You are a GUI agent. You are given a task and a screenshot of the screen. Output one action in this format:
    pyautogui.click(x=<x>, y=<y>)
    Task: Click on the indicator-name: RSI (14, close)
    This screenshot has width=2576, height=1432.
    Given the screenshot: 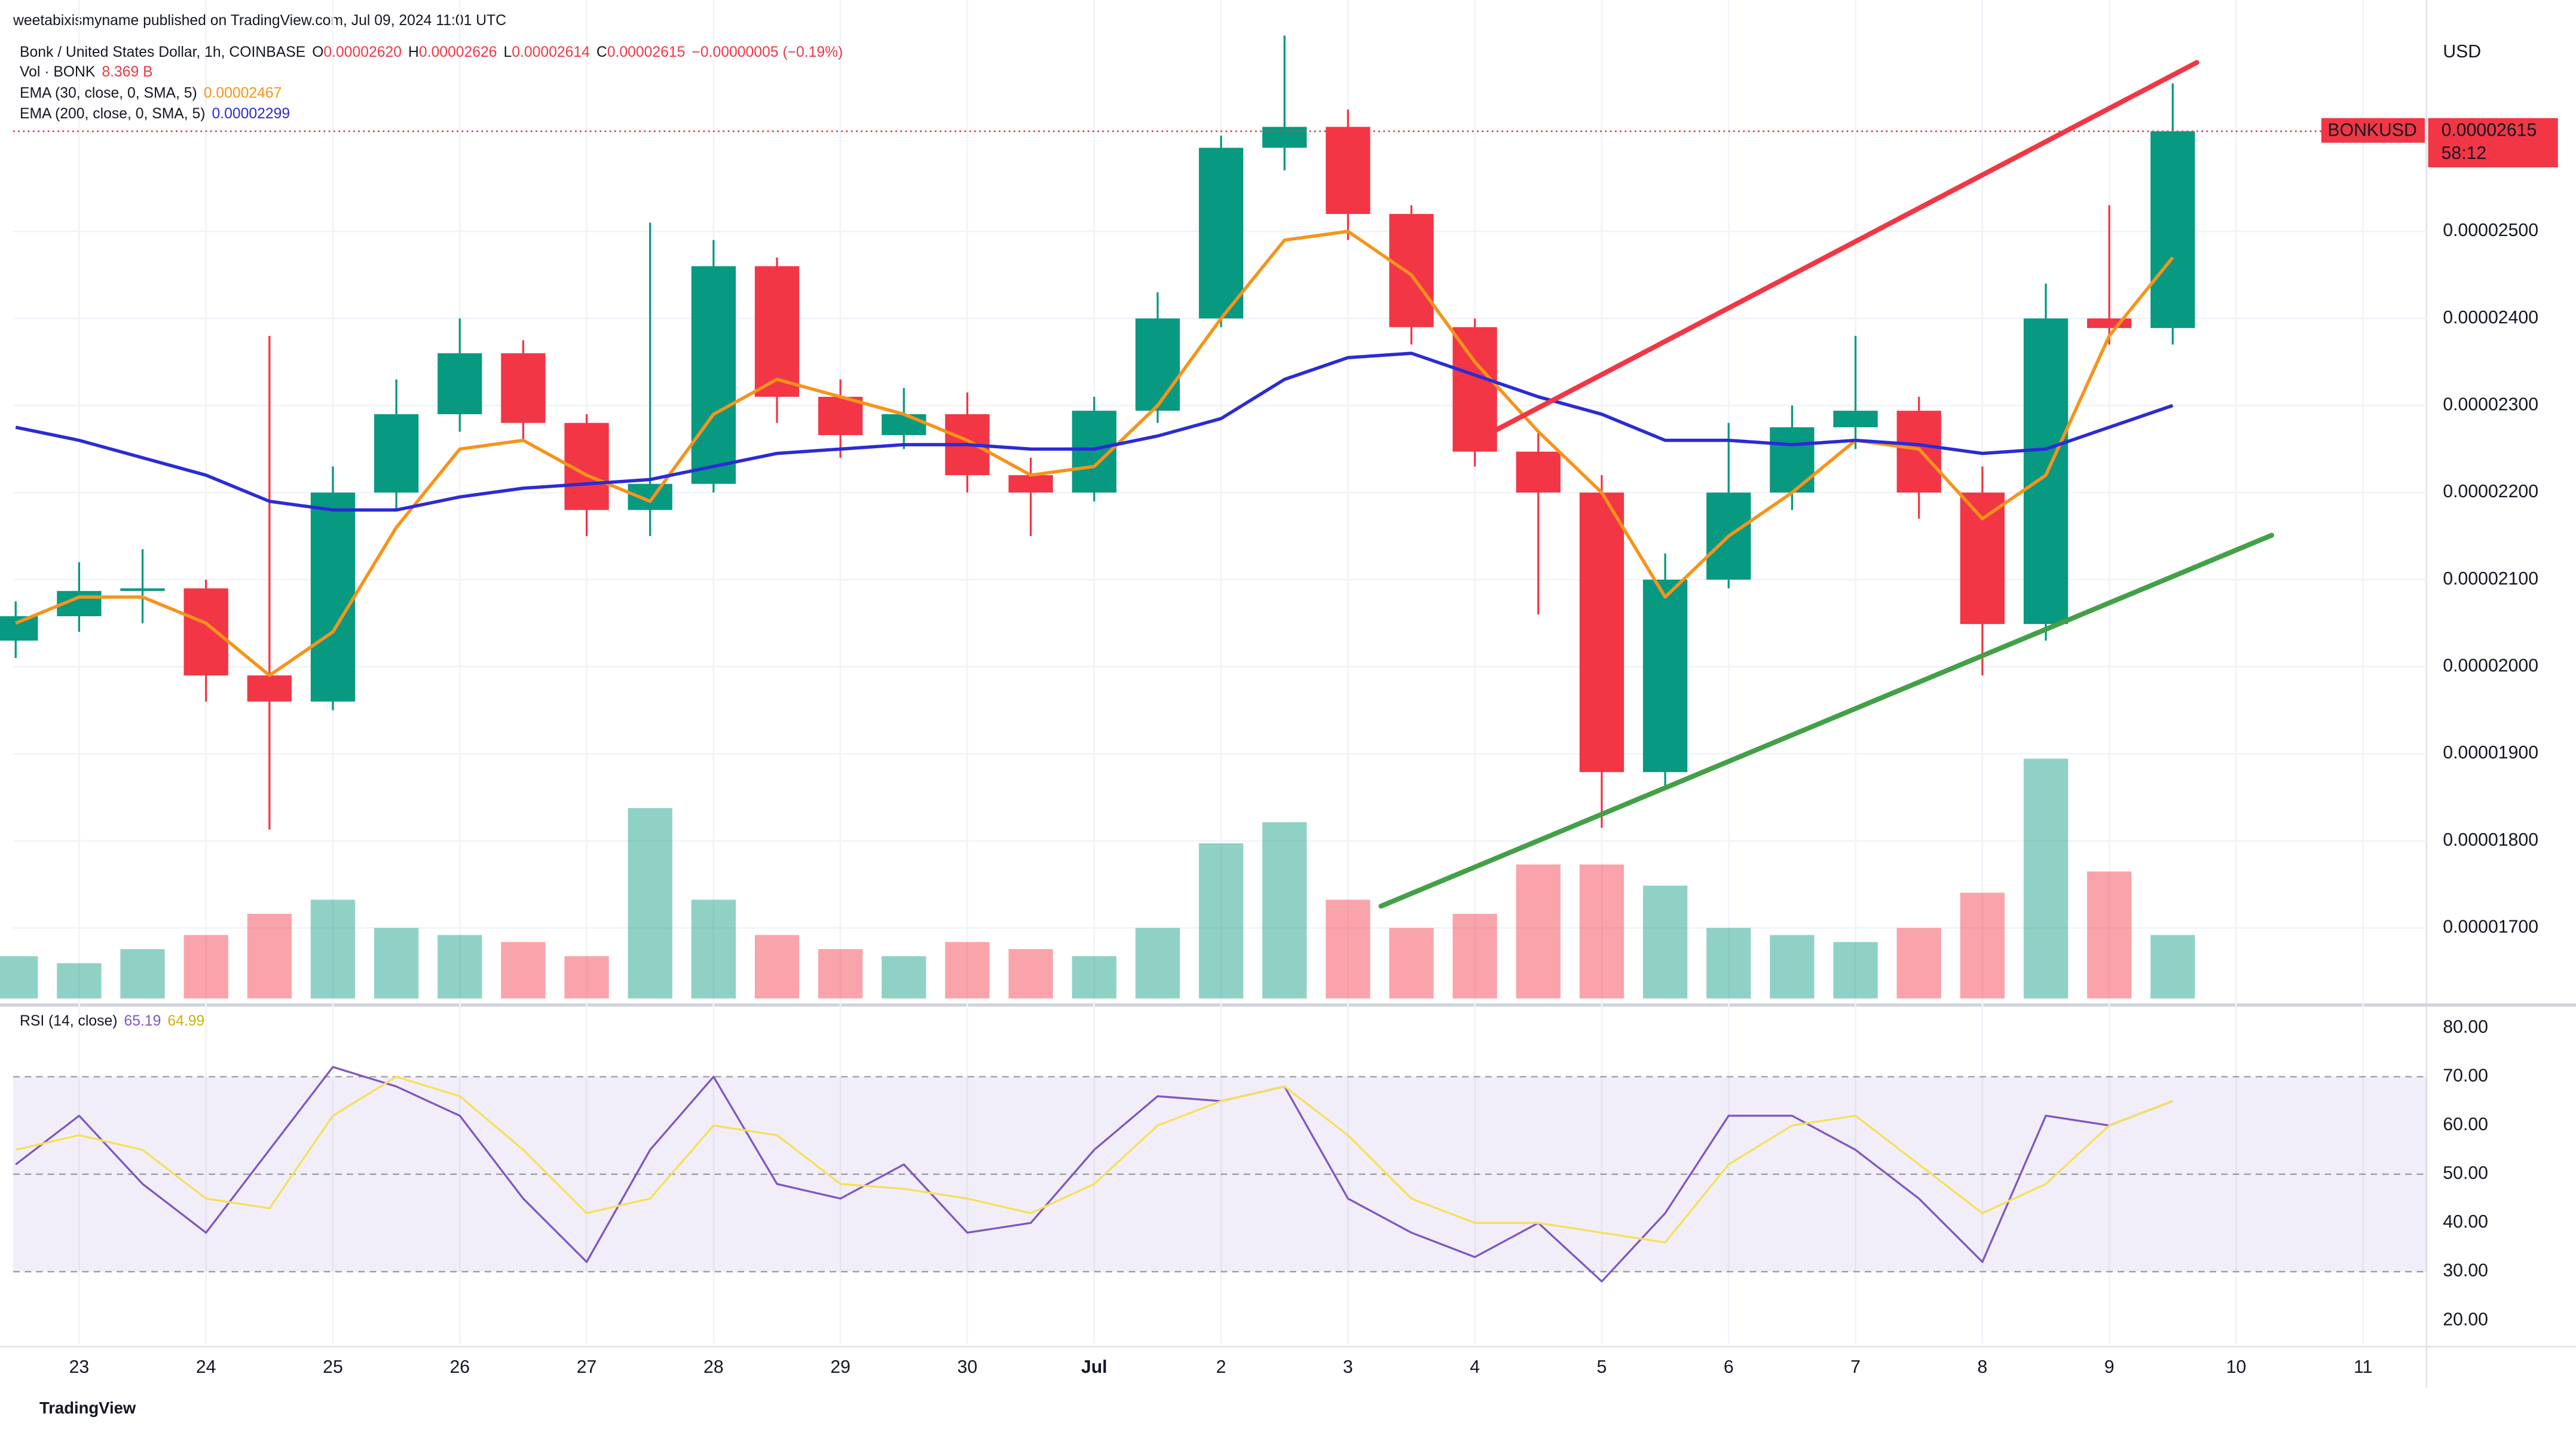 What is the action you would take?
    pyautogui.click(x=69, y=1021)
    